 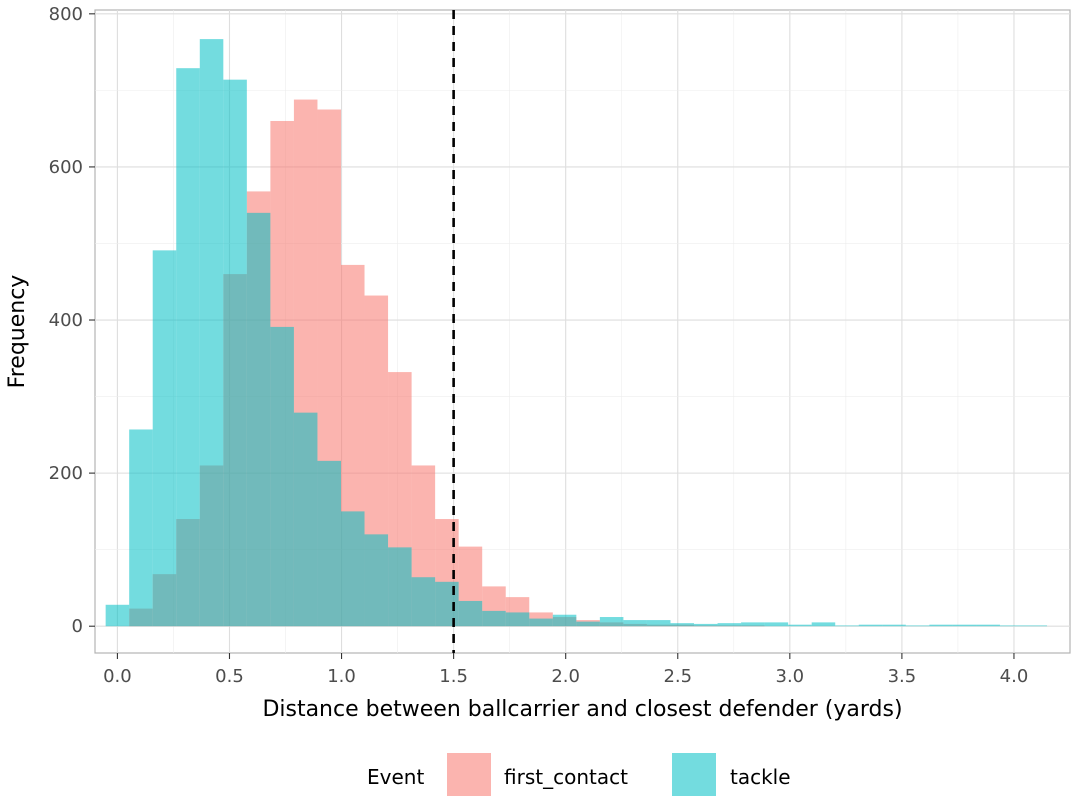 I want to click on y-axis-title: Frequency, so click(x=17, y=332).